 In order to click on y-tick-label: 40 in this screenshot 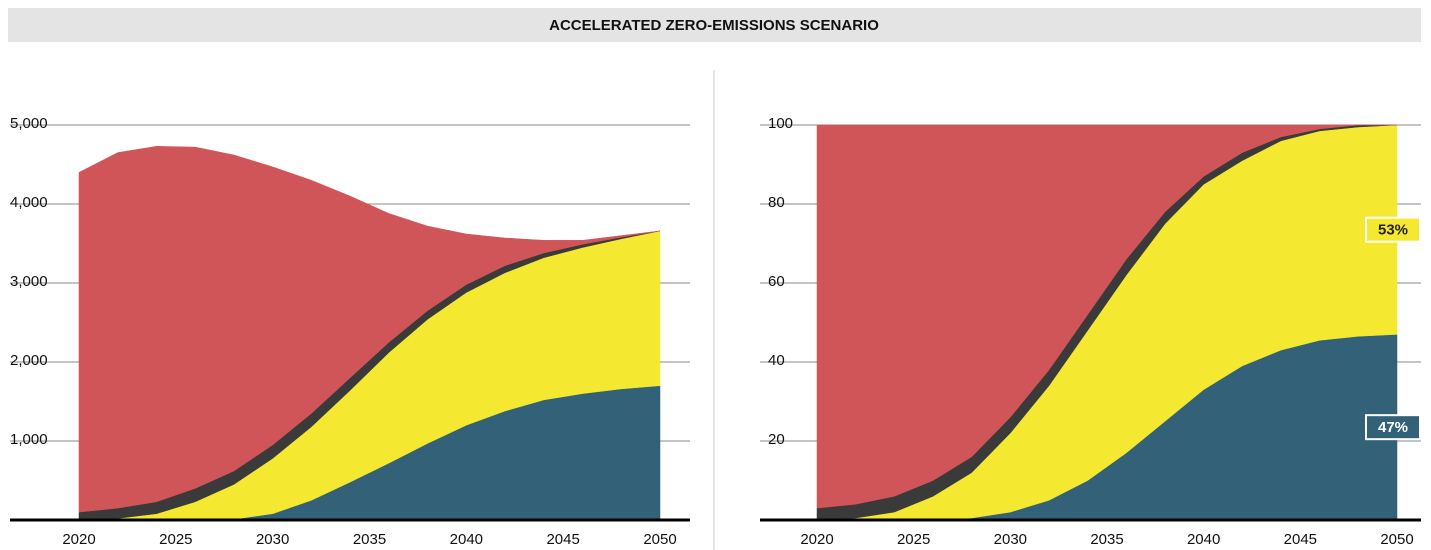, I will do `click(776, 360)`.